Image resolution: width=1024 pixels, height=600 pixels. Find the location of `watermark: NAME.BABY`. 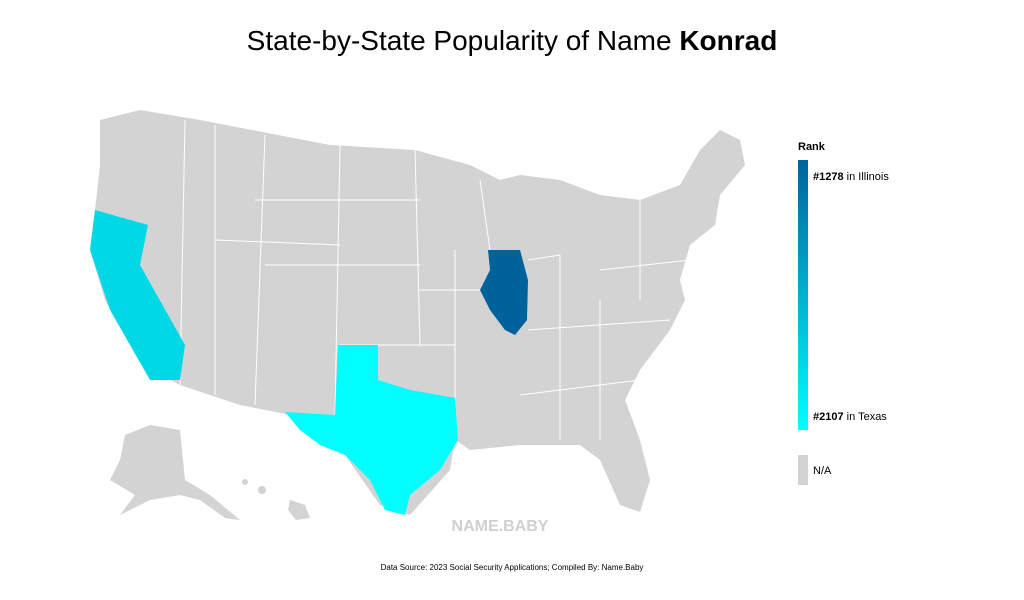

watermark: NAME.BABY is located at coordinates (500, 526).